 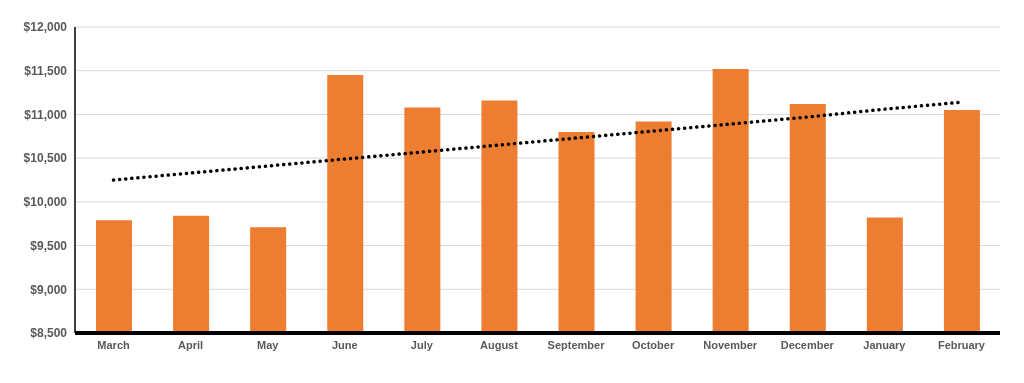 I want to click on x-tick-label: December, so click(x=807, y=344).